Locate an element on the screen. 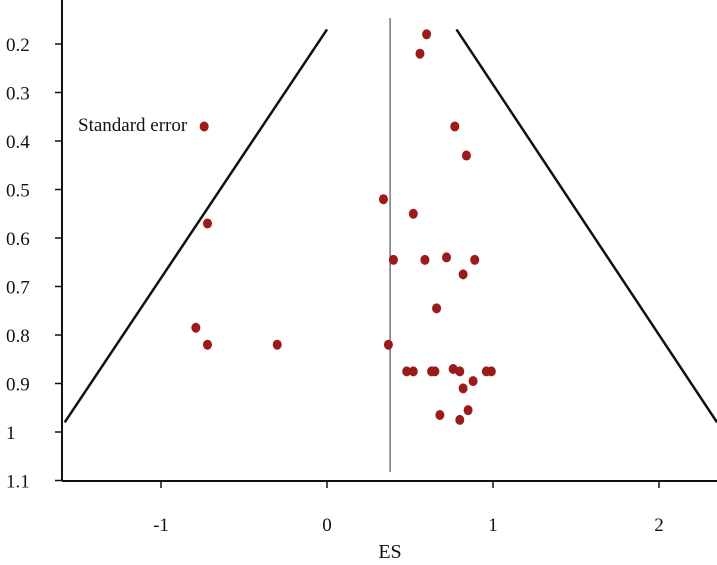  y-tick-label: 0.2 is located at coordinates (18, 45).